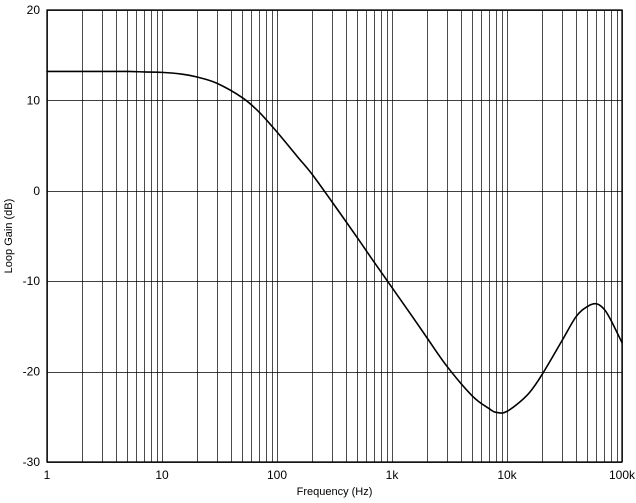  Describe the element at coordinates (47, 475) in the screenshot. I see `x-tick-label: 1` at that location.